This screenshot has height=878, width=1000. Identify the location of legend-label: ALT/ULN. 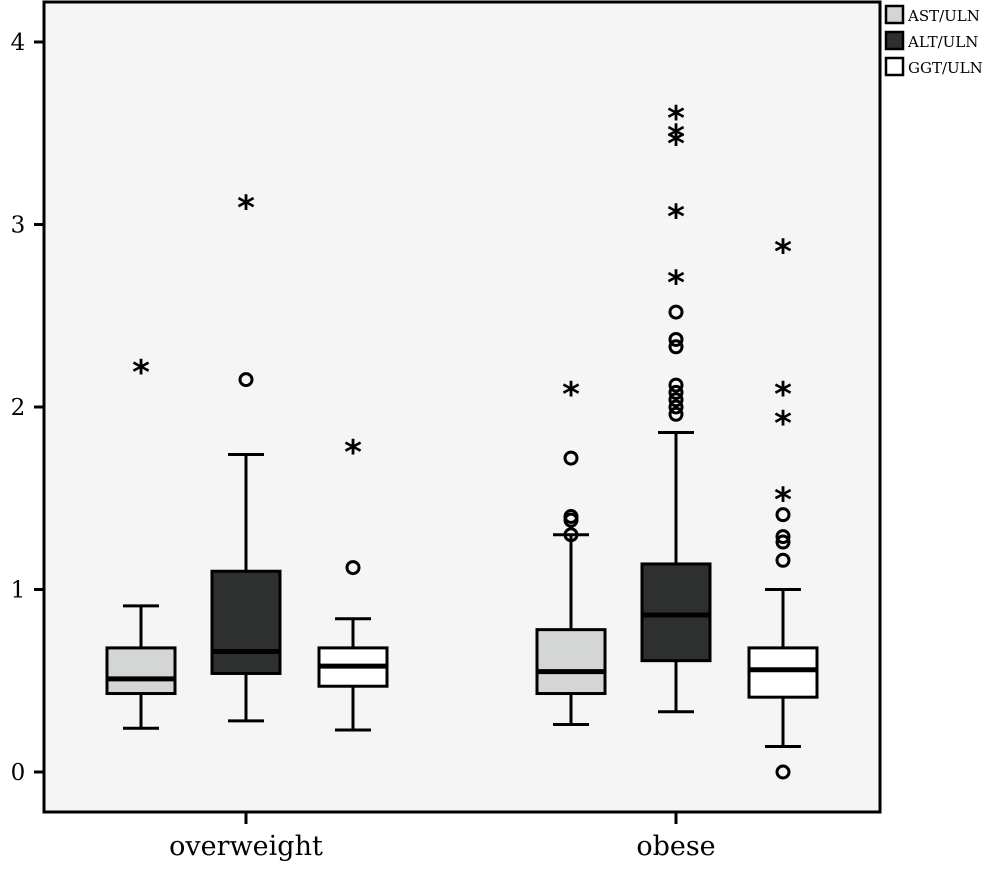
(942, 42).